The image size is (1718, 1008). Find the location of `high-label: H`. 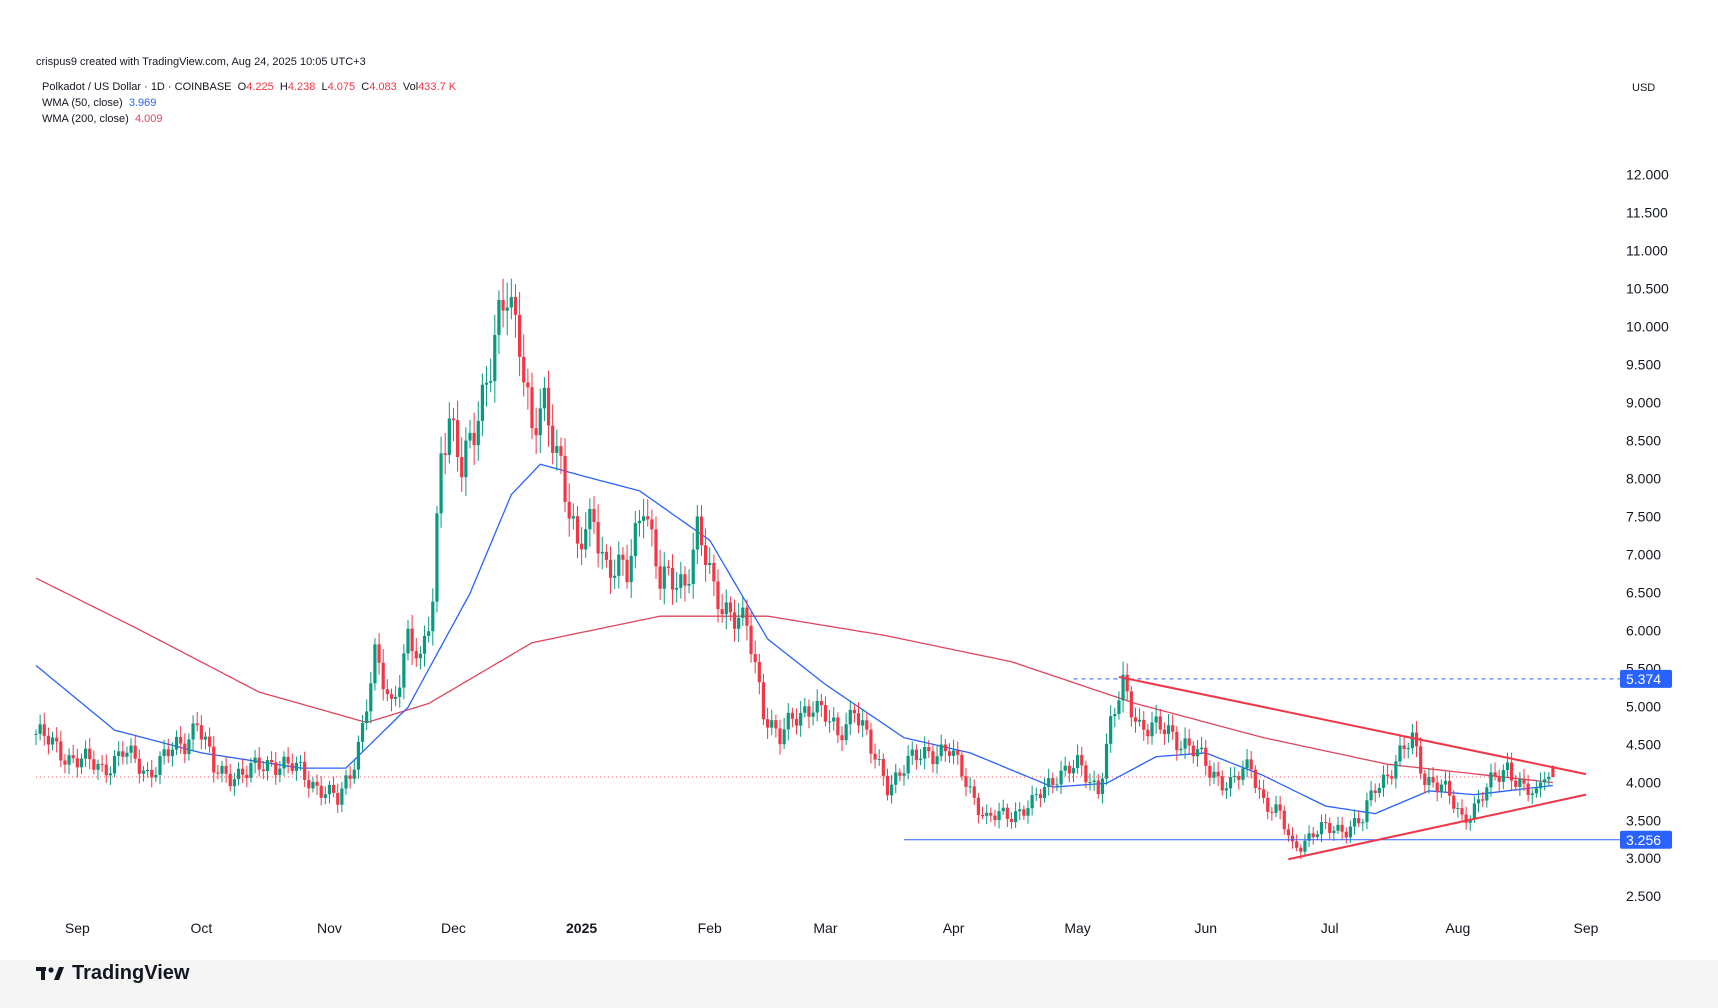

high-label: H is located at coordinates (283, 87).